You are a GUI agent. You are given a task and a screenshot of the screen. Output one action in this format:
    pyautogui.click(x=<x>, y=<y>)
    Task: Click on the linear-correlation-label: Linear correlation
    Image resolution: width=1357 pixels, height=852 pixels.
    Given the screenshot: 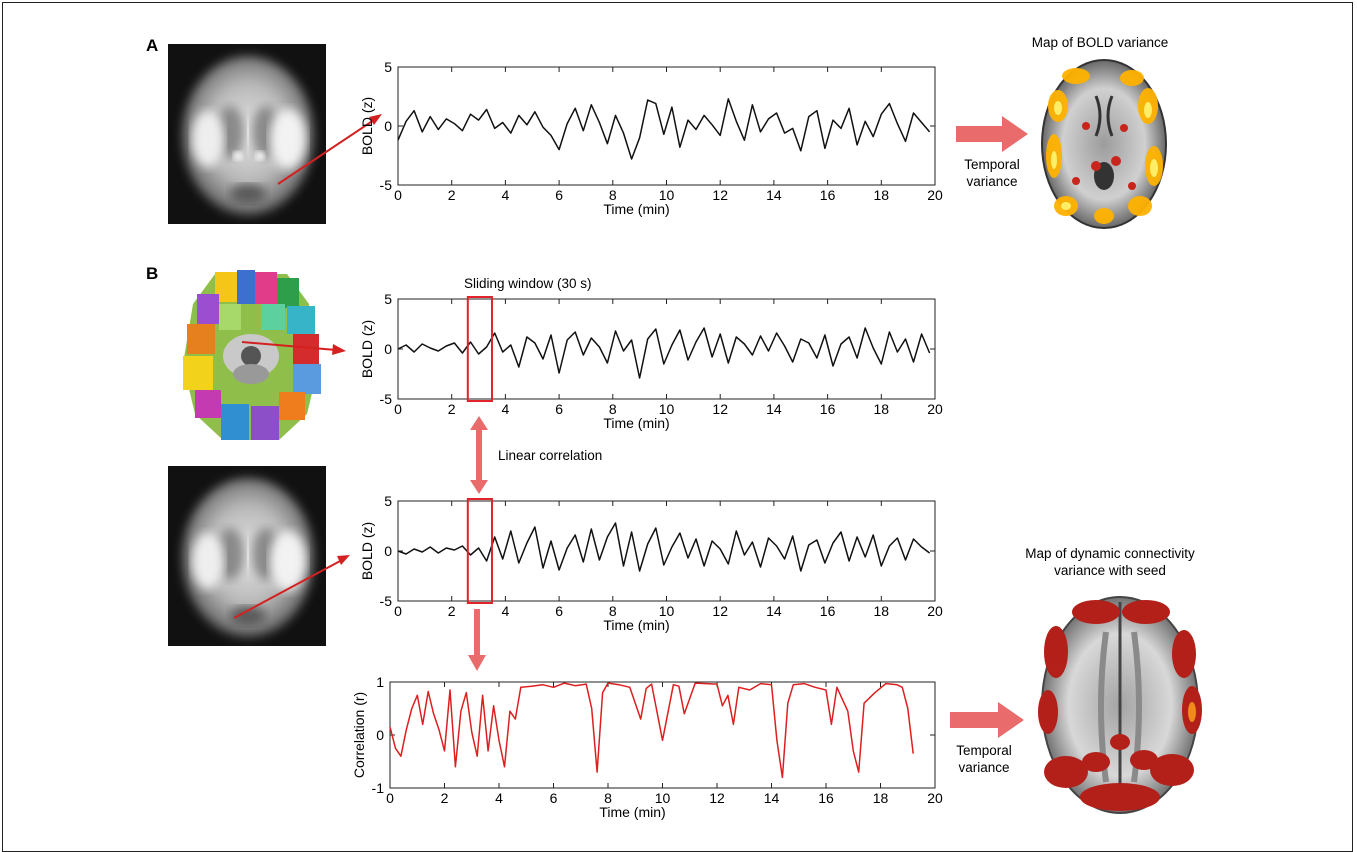 What is the action you would take?
    pyautogui.click(x=550, y=455)
    